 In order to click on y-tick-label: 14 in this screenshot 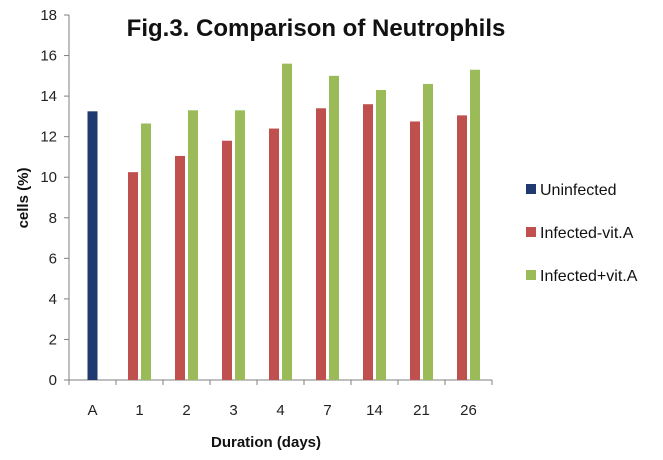, I will do `click(48, 96)`.